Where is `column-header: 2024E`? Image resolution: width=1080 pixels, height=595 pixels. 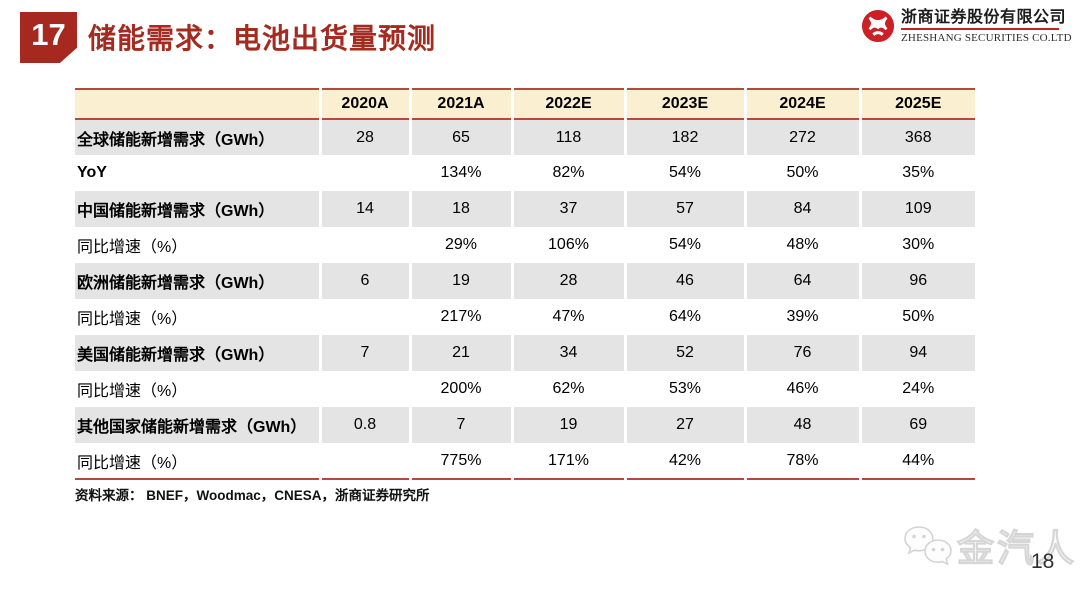 column-header: 2024E is located at coordinates (801, 104).